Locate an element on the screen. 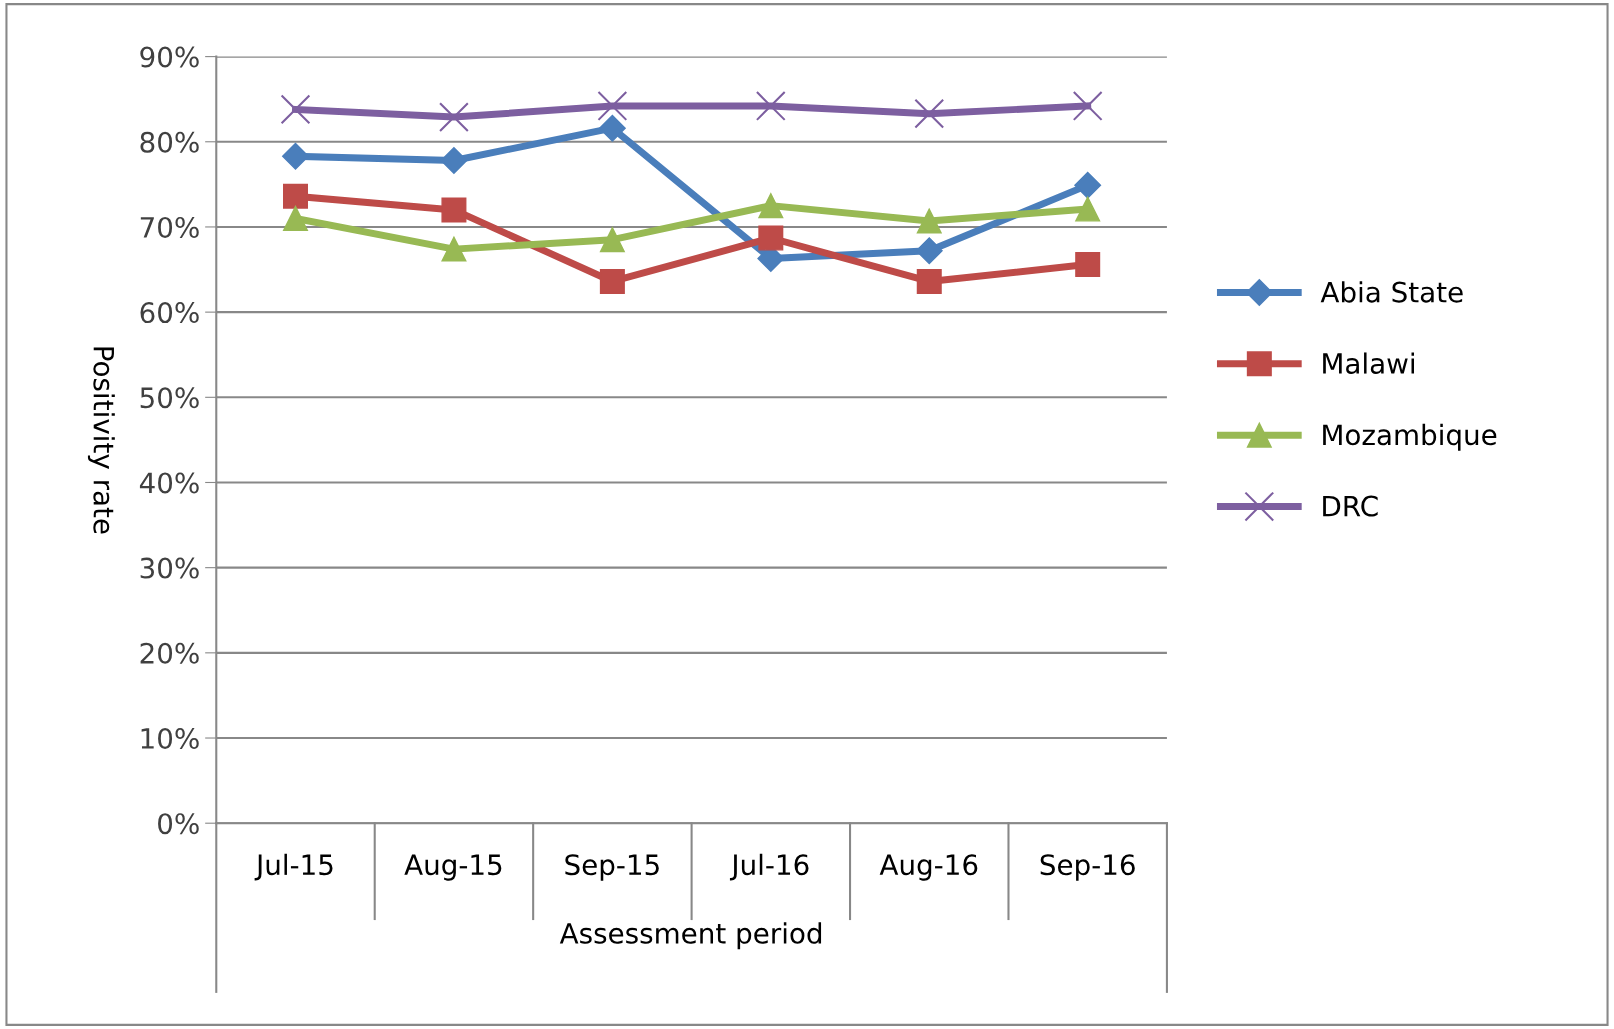 This screenshot has width=1614, height=1029. legend-label: Malawi is located at coordinates (1368, 363).